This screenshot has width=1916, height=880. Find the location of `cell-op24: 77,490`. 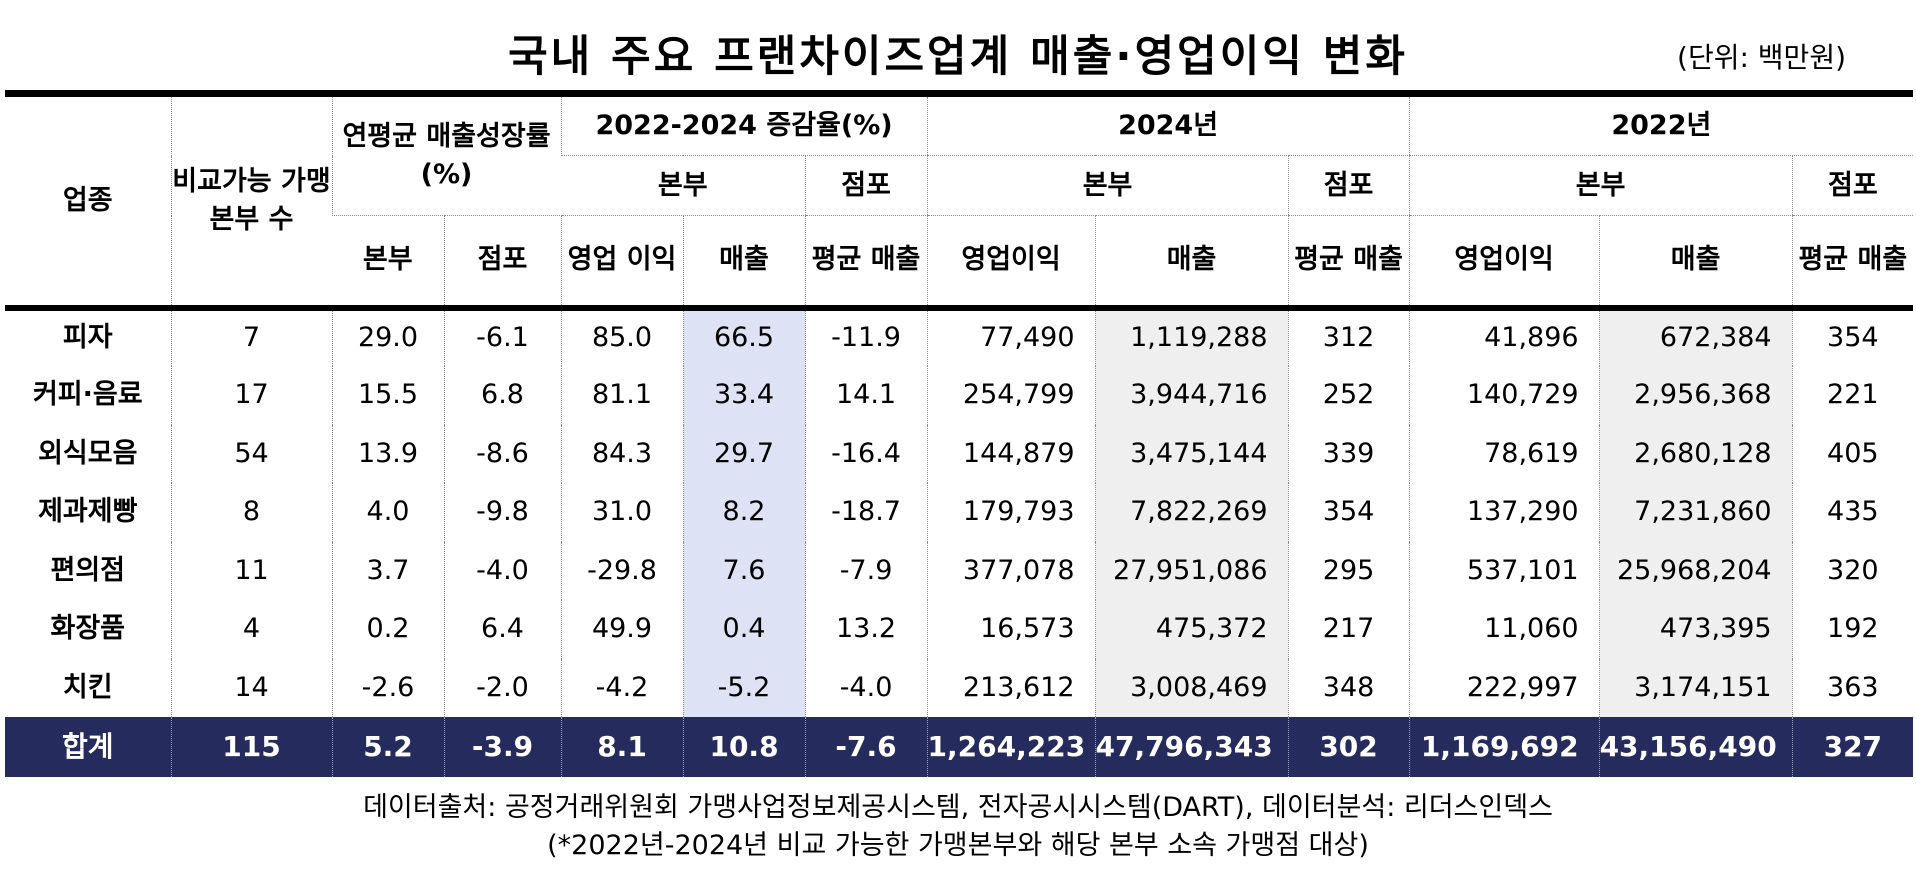

cell-op24: 77,490 is located at coordinates (1011, 336).